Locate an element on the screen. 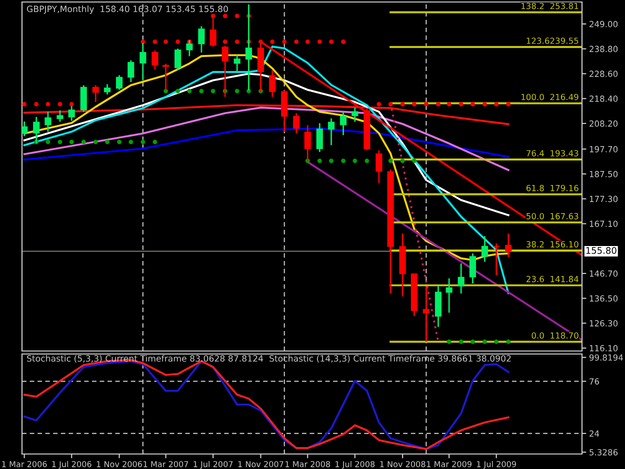  series-label: 100.0 216.49 is located at coordinates (550, 97).